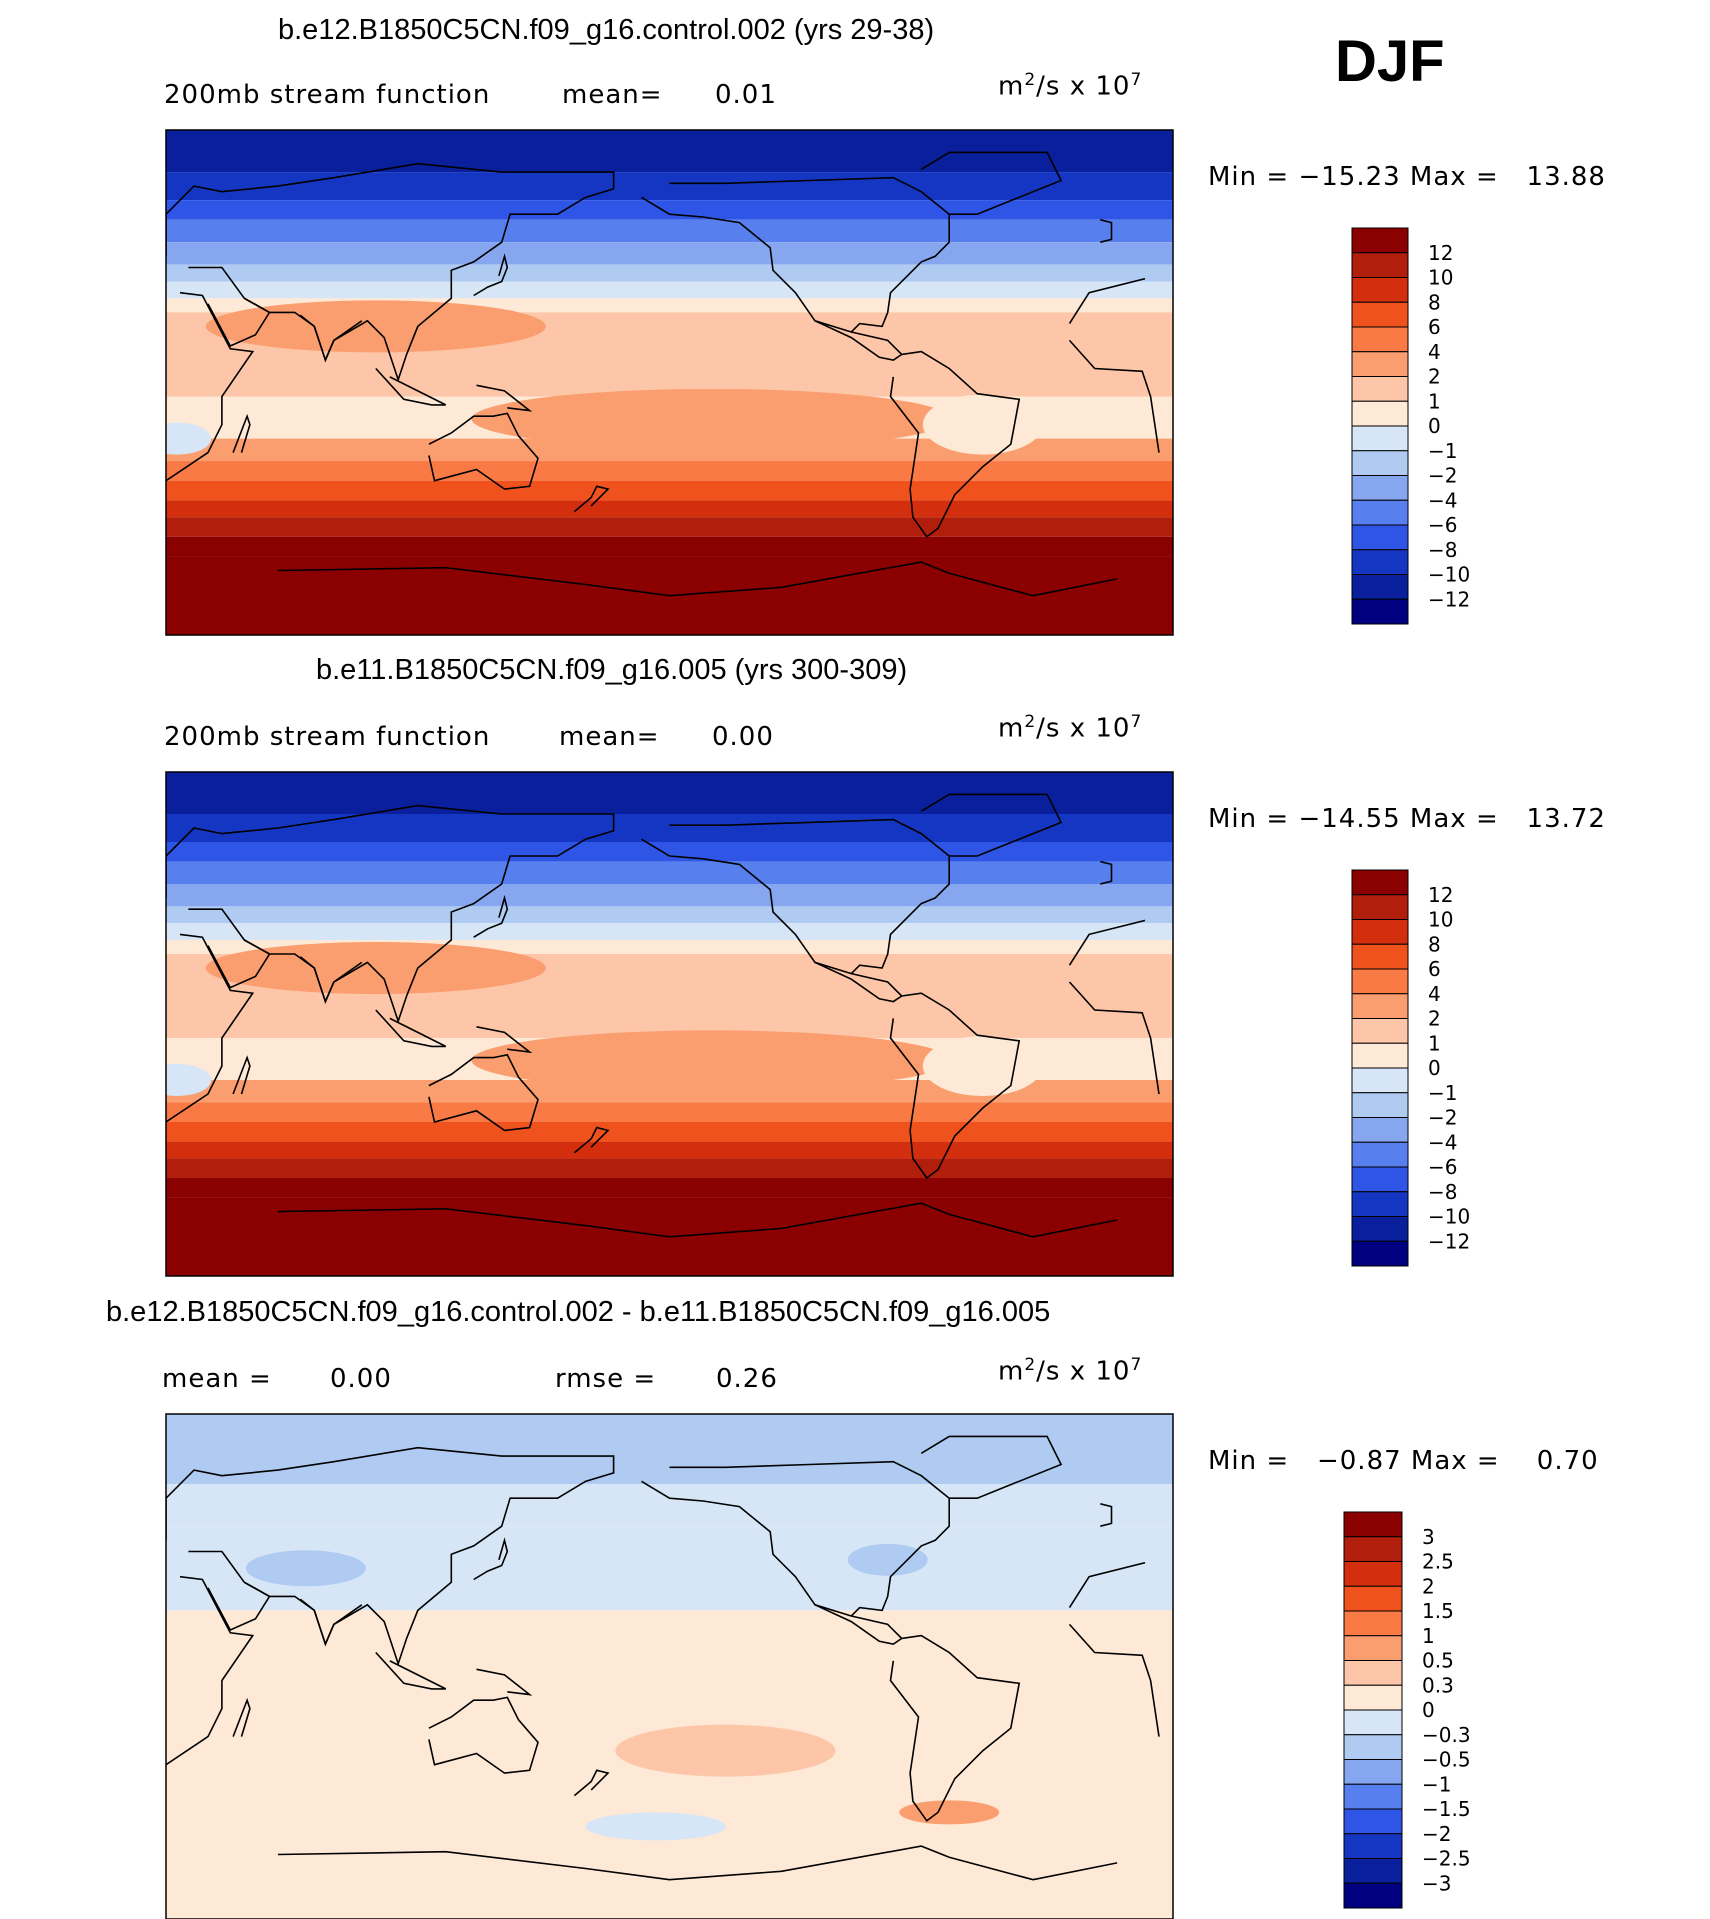 This screenshot has height=1919, width=1710. Describe the element at coordinates (1449, 1241) in the screenshot. I see `colorbar-label: −12` at that location.